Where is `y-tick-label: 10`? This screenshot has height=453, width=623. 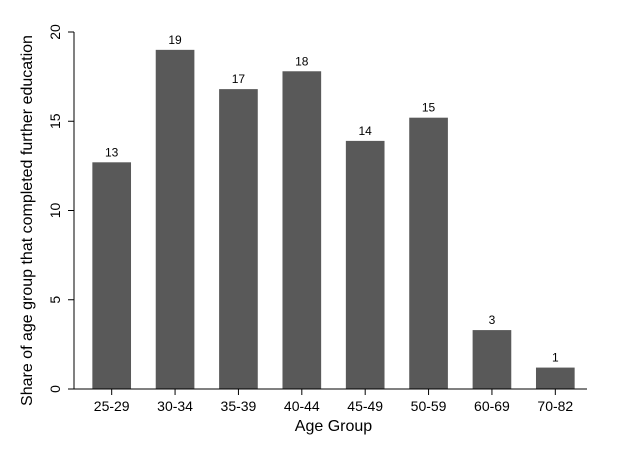
y-tick-label: 10 is located at coordinates (55, 211).